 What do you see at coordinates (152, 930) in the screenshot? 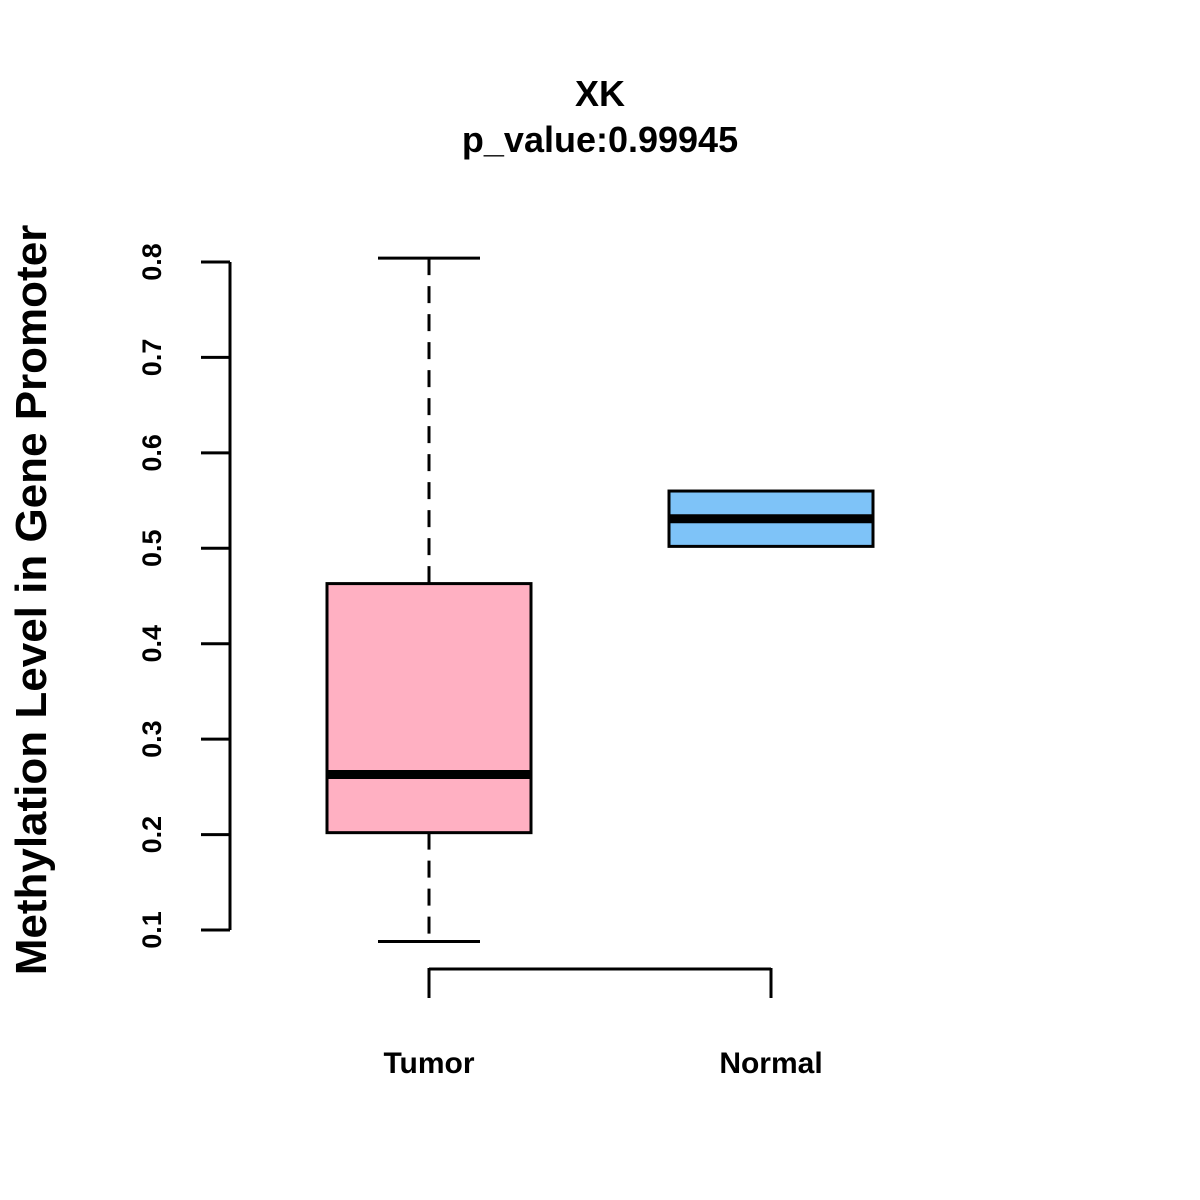
I see `y-tick-label: 0.1` at bounding box center [152, 930].